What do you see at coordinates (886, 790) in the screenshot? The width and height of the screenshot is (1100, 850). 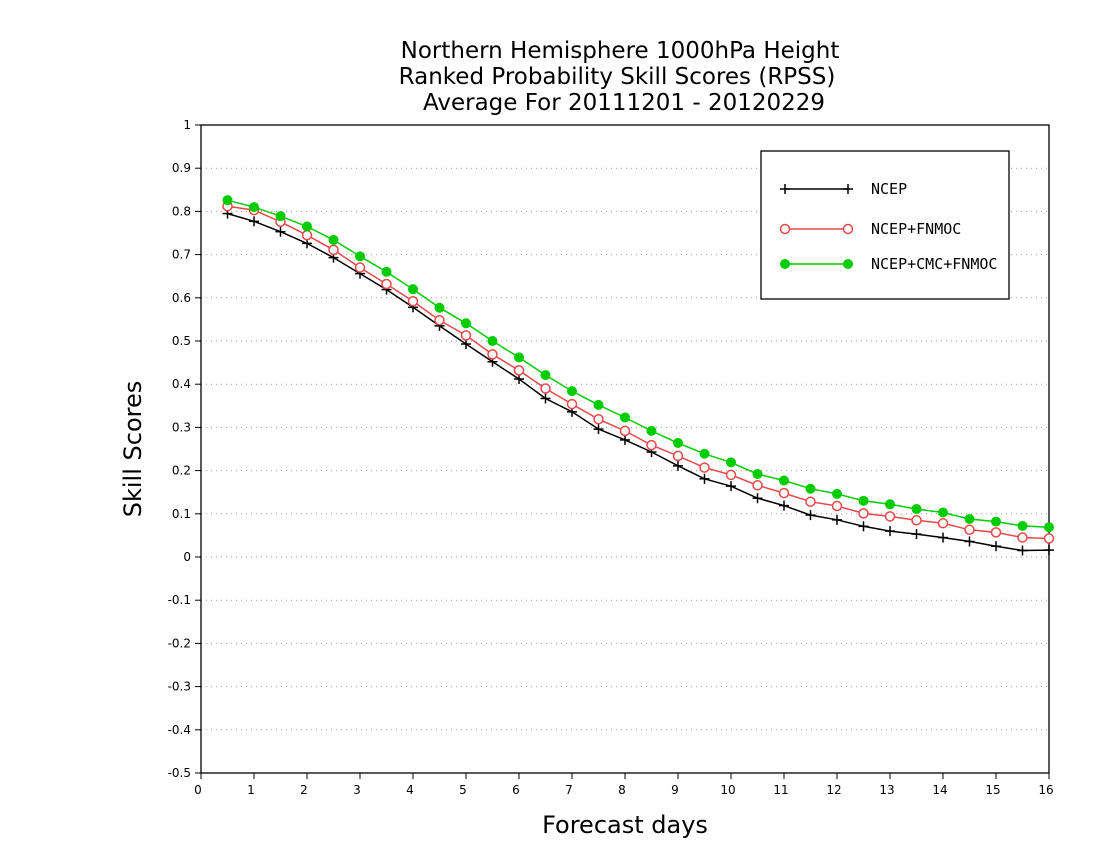 I see `x-tick-label: 13` at bounding box center [886, 790].